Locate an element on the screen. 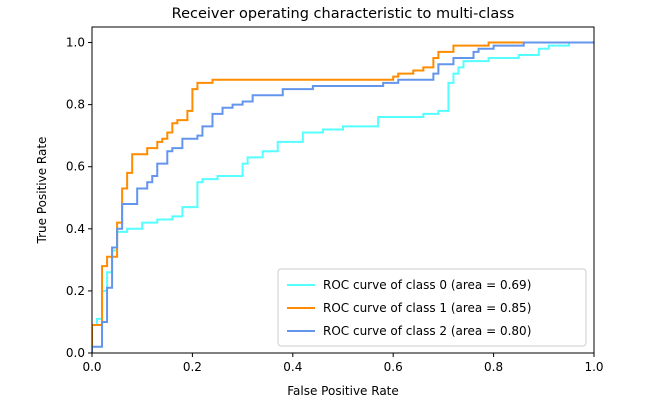 The image size is (650, 406). x-tick-label: 0.8 is located at coordinates (493, 367).